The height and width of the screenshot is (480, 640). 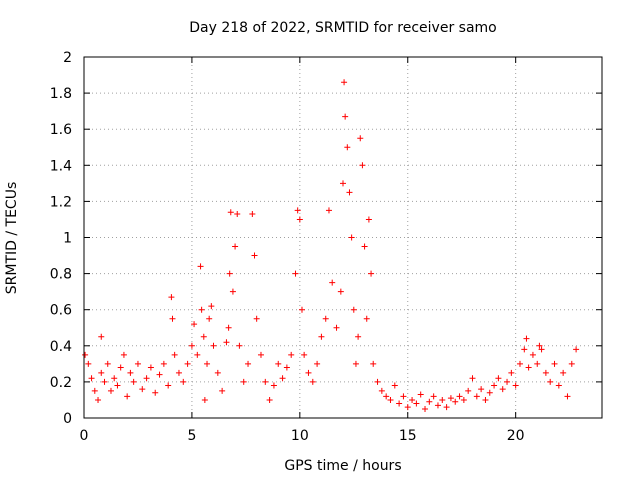 I want to click on x-axis-label: GPS time / hours, so click(x=342, y=466).